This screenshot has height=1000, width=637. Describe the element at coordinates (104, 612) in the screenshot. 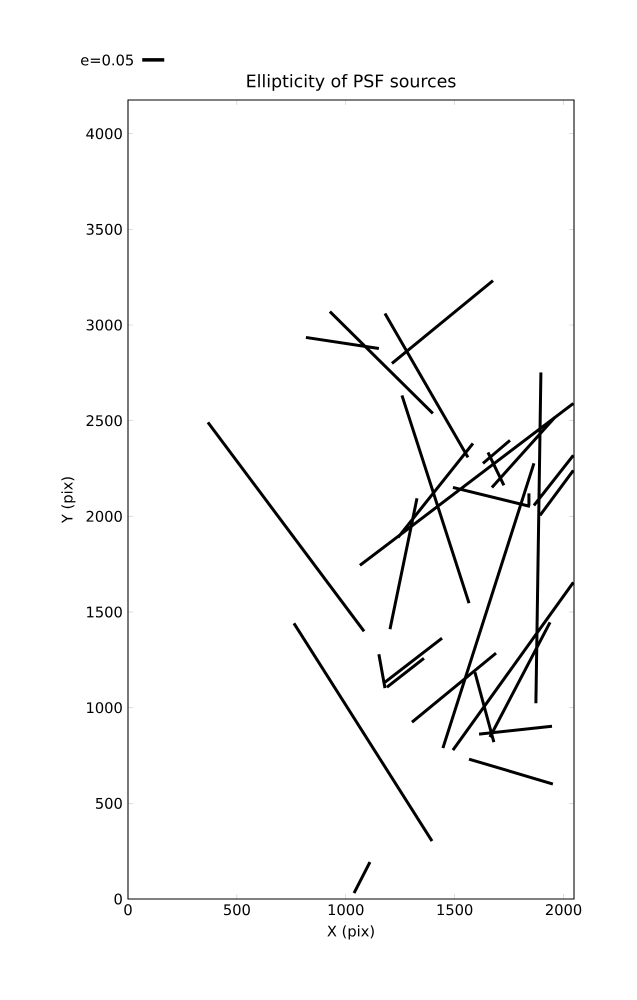

I see `y-tick-label: 1500` at that location.